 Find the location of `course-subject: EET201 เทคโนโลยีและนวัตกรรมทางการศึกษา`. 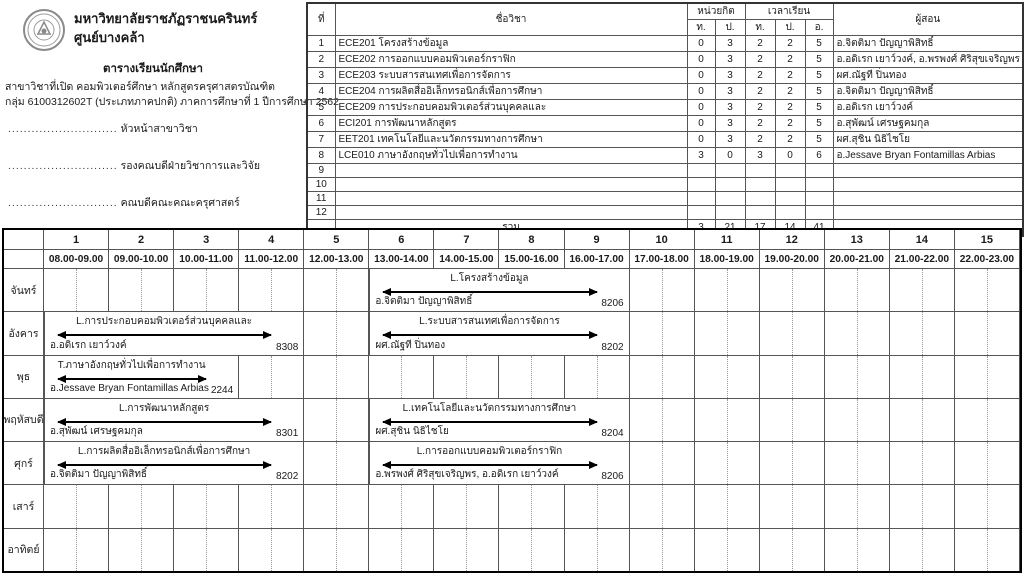

course-subject: EET201 เทคโนโลยีและนวัตกรรมทางการศึกษา is located at coordinates (511, 139).